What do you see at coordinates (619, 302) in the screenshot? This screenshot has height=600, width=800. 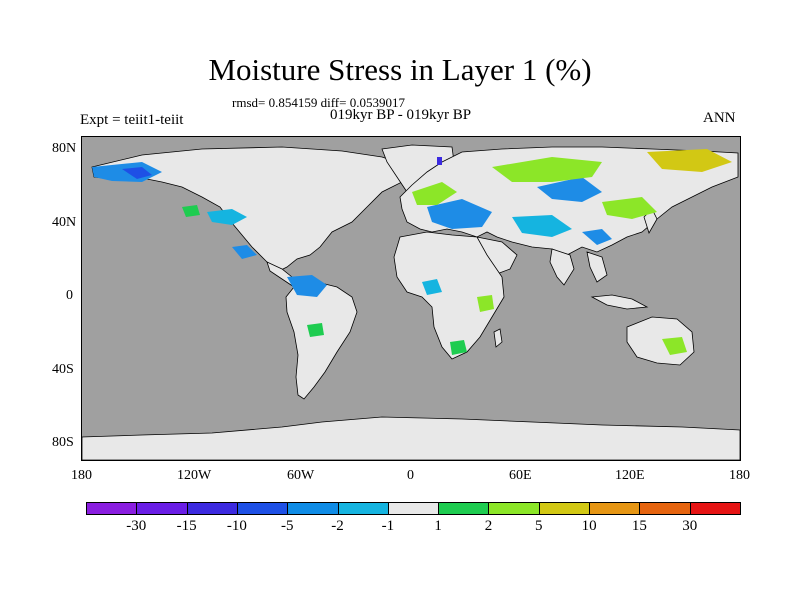 I see `indonesia` at bounding box center [619, 302].